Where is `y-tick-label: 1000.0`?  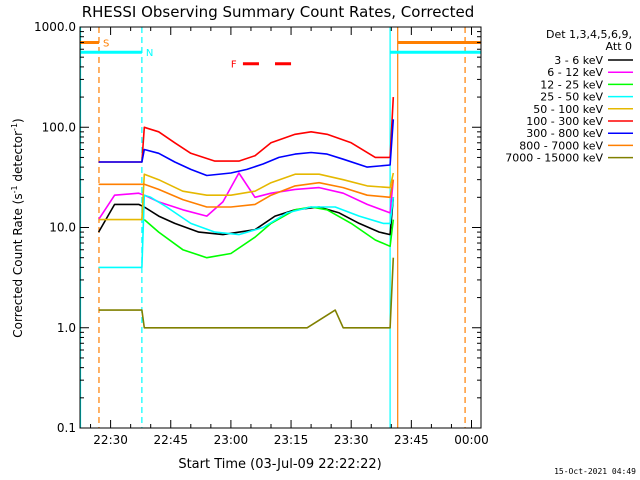 y-tick-label: 1000.0 is located at coordinates (55, 27).